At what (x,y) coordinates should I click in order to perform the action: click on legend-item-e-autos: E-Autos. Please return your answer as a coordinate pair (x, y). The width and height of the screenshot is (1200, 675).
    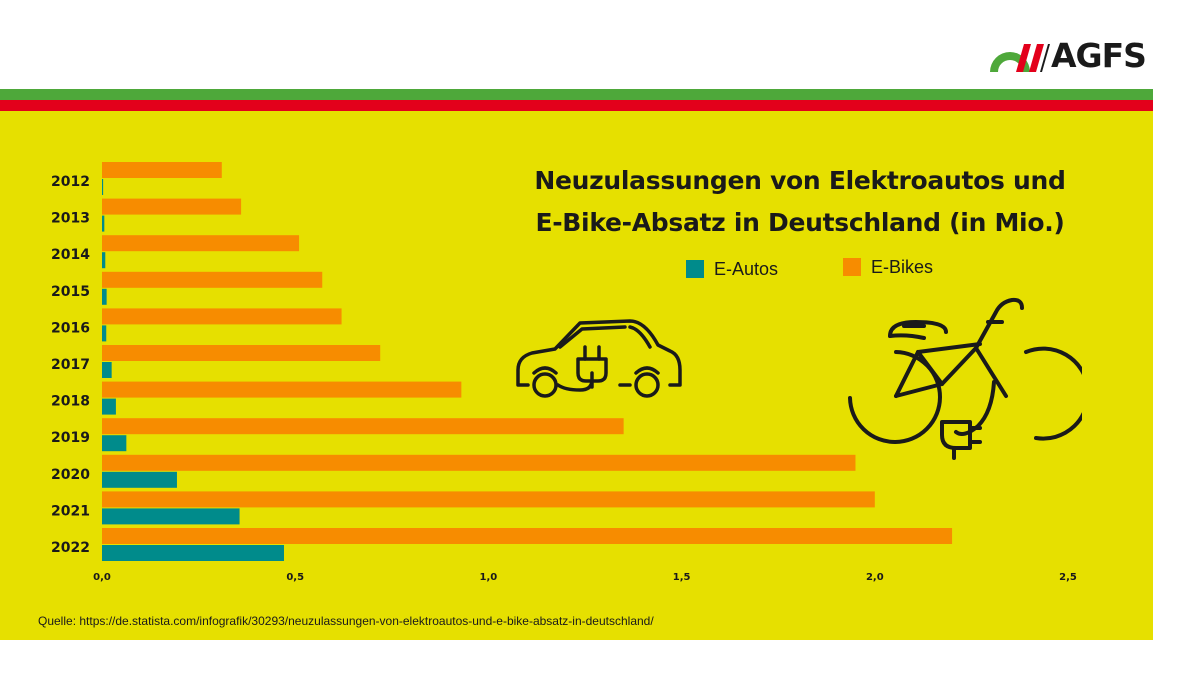
    Looking at the image, I should click on (732, 269).